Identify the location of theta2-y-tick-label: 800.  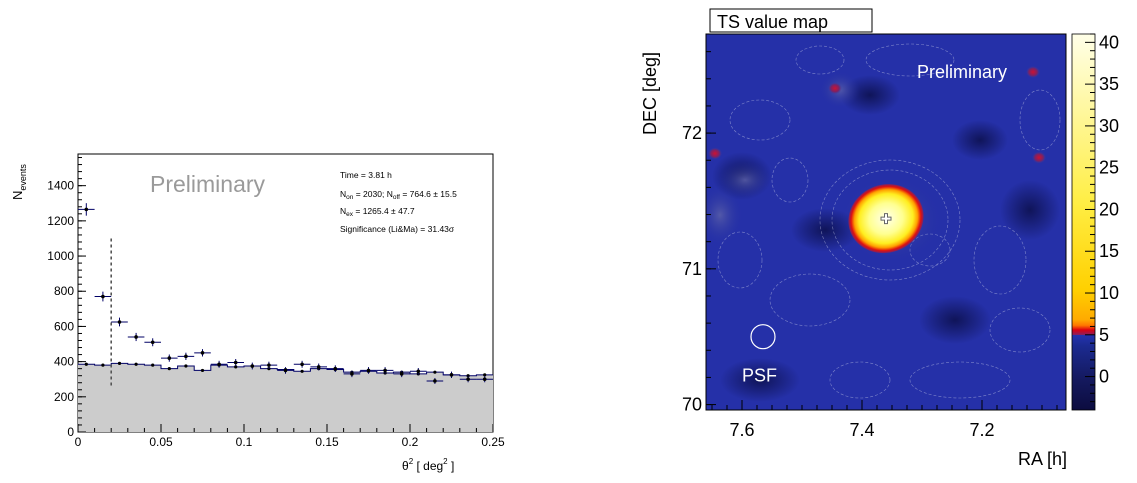
(64, 291).